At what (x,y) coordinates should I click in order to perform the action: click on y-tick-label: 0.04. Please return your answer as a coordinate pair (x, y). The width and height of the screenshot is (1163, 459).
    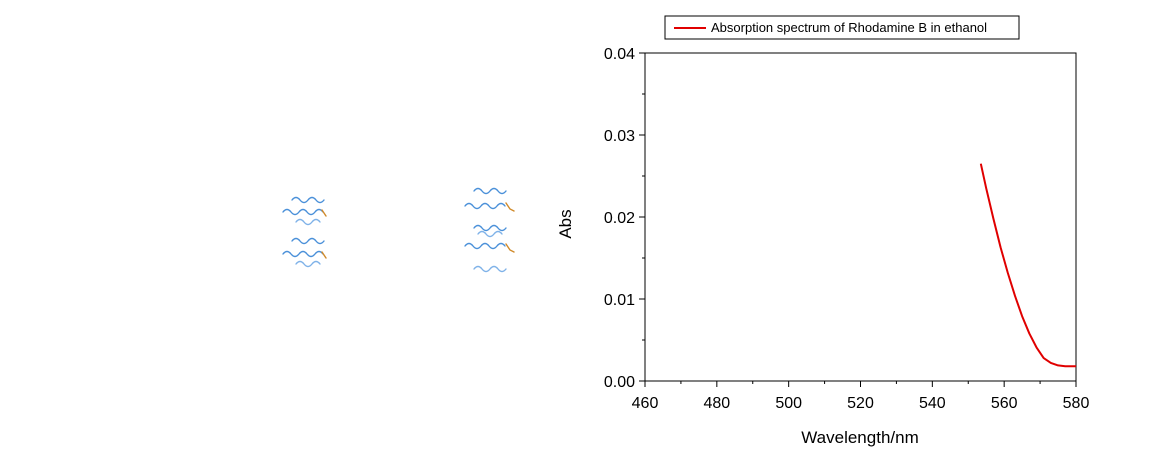
    Looking at the image, I should click on (619, 54).